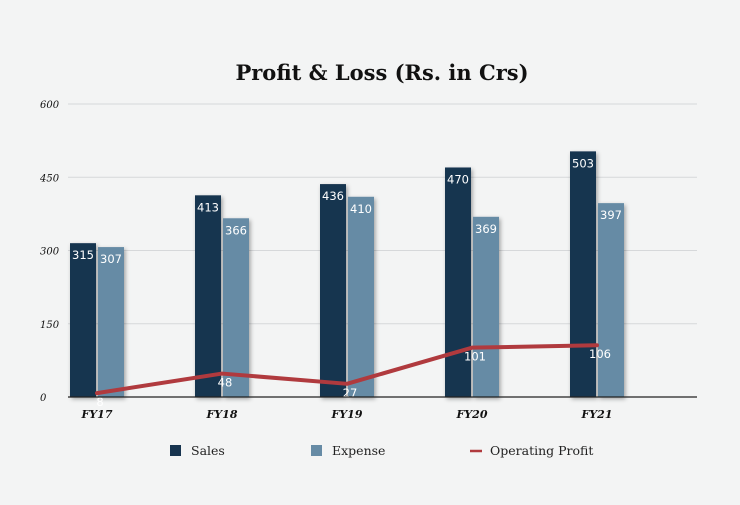  Describe the element at coordinates (50, 252) in the screenshot. I see `y-tick-label: 300` at that location.